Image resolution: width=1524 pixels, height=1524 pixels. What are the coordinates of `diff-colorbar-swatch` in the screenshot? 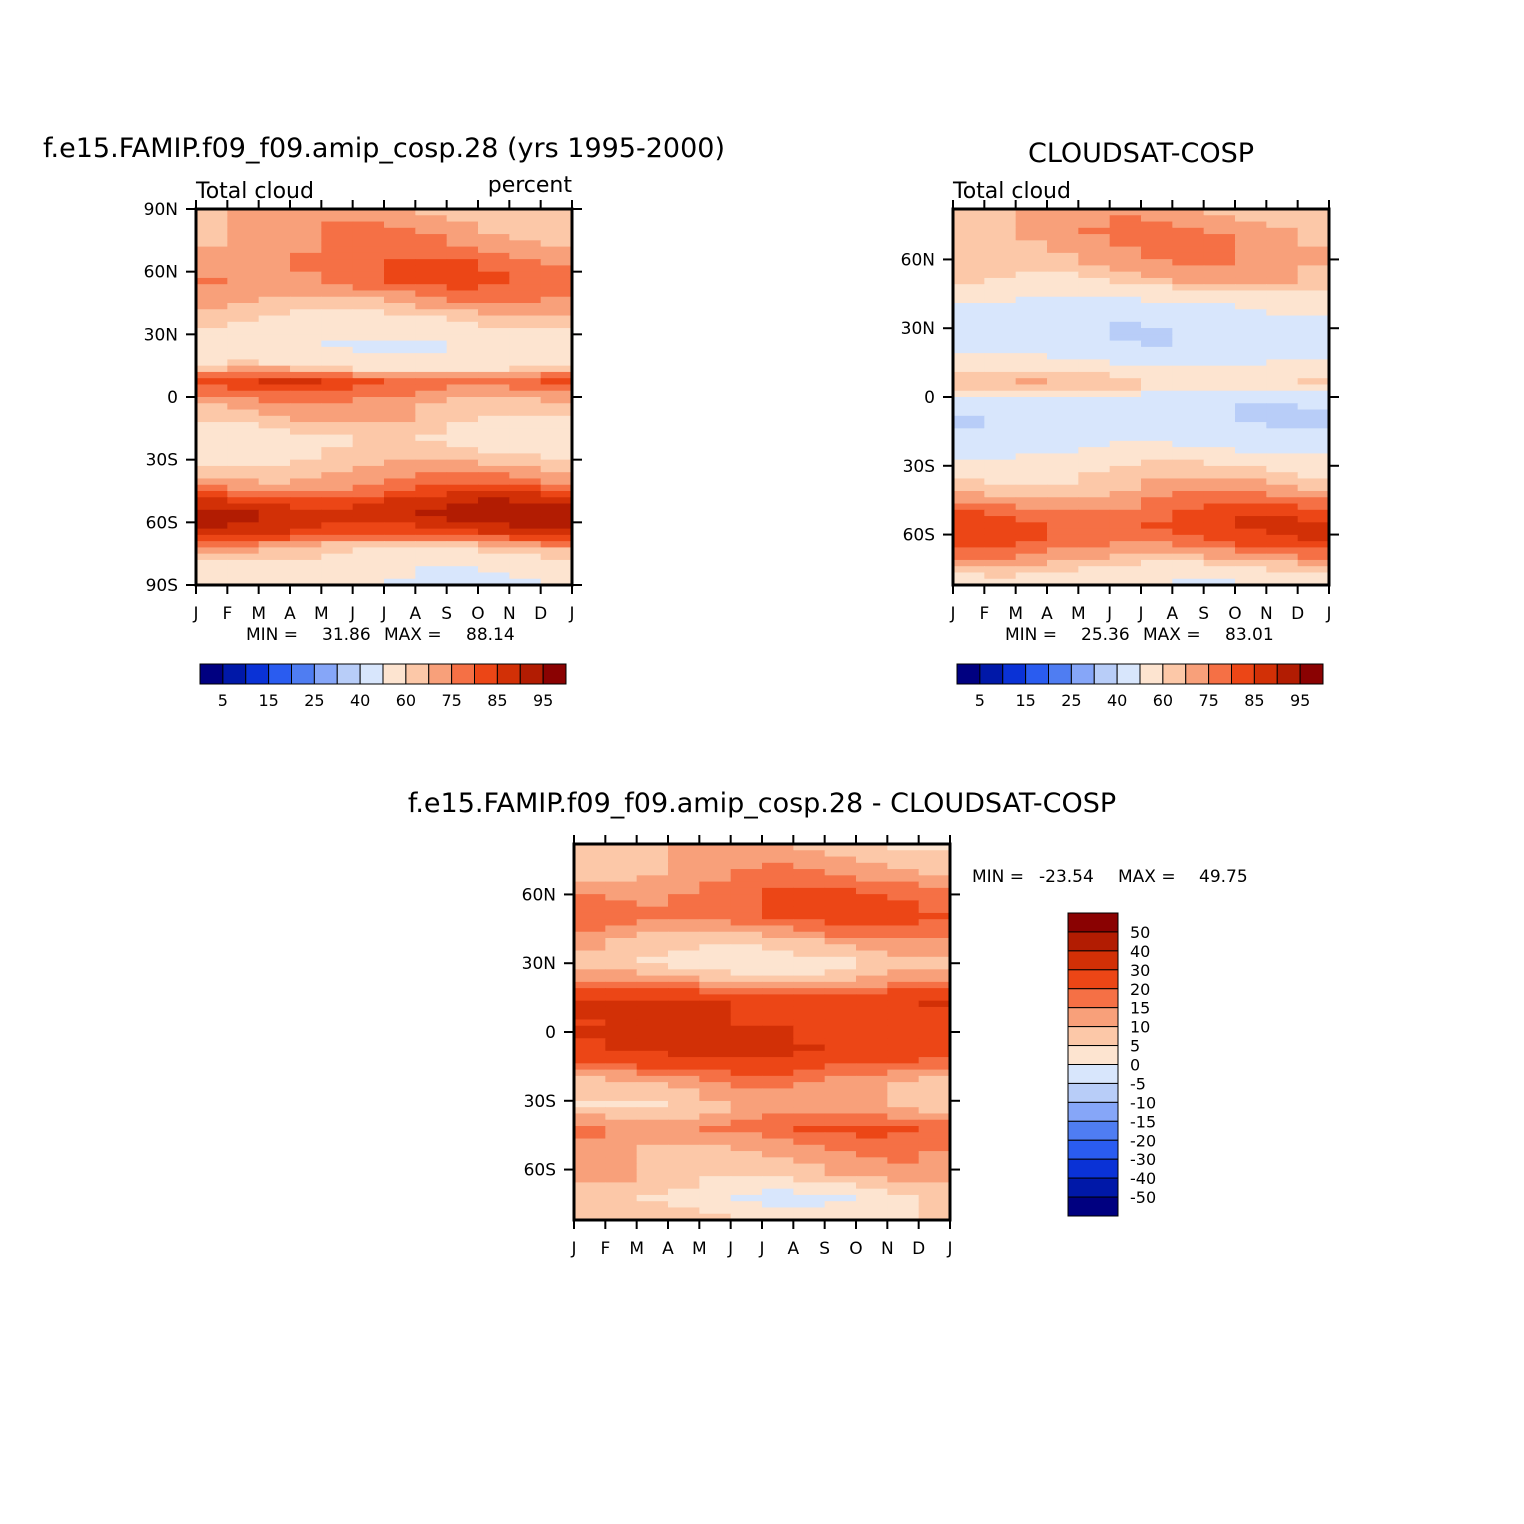 It's located at (1093, 1149).